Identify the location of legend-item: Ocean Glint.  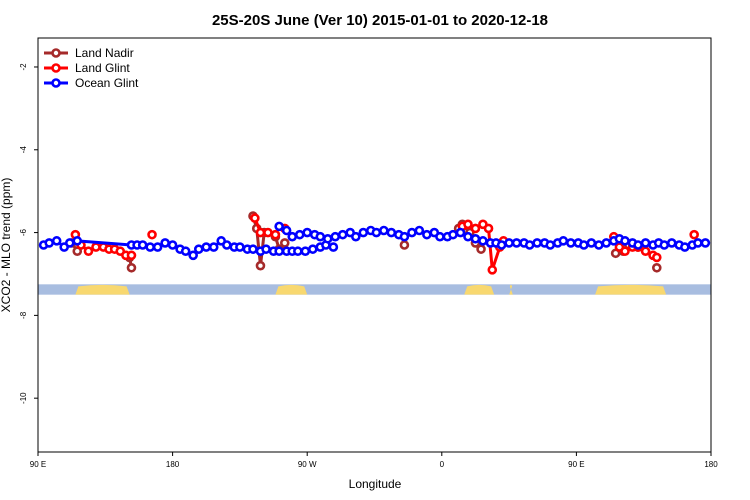
(91, 83).